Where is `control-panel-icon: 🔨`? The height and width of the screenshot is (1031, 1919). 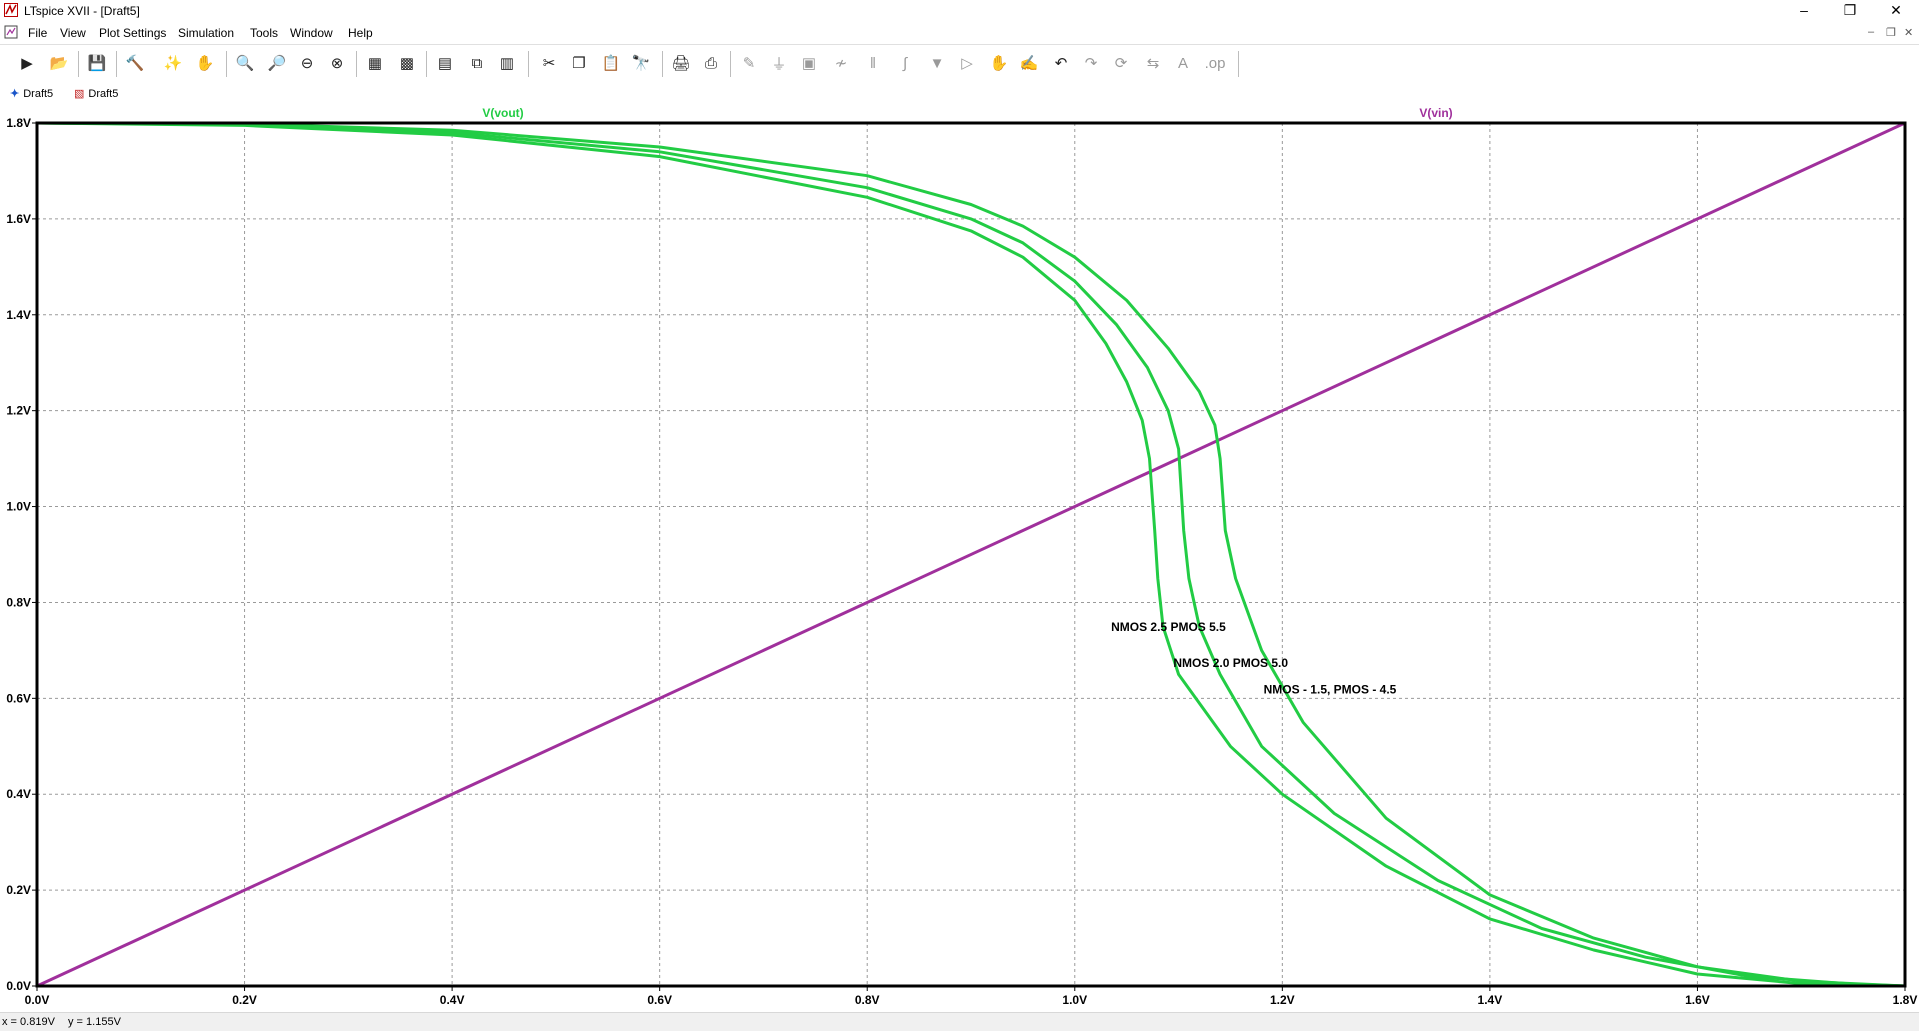
control-panel-icon: 🔨 is located at coordinates (135, 63).